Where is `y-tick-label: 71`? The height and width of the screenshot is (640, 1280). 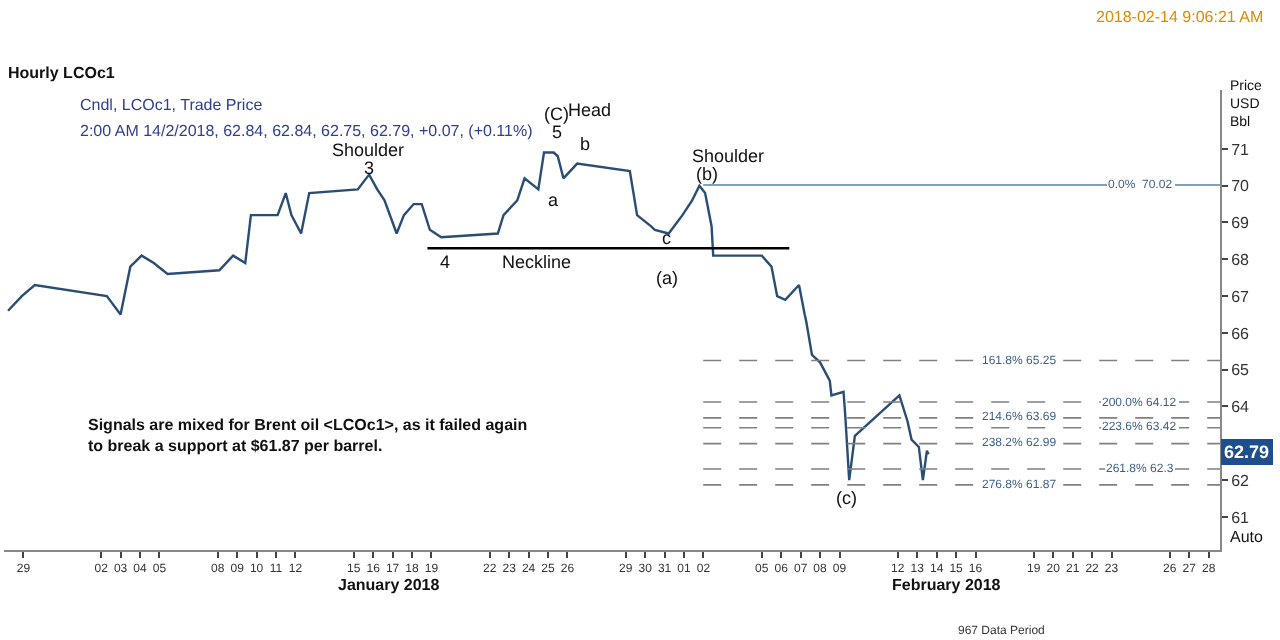 y-tick-label: 71 is located at coordinates (1241, 149).